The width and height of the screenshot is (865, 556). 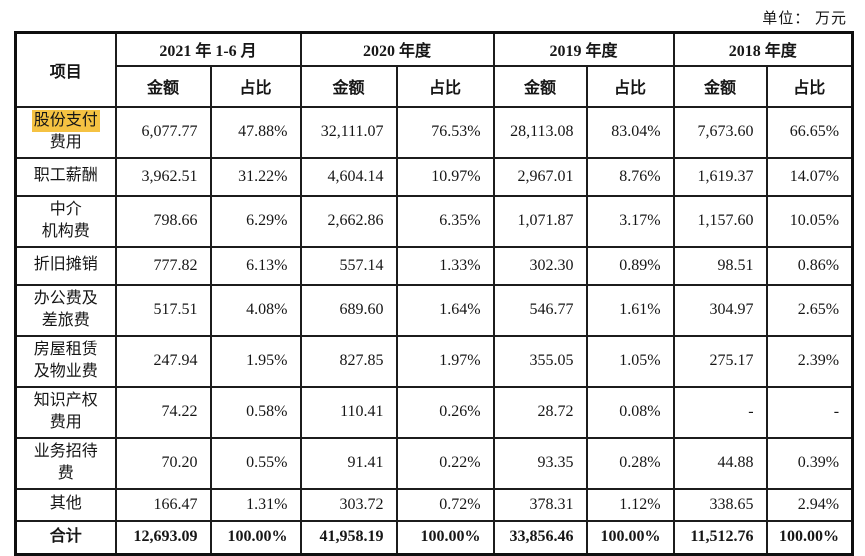 What do you see at coordinates (65, 132) in the screenshot?
I see `row-label: 股份支付 费用` at bounding box center [65, 132].